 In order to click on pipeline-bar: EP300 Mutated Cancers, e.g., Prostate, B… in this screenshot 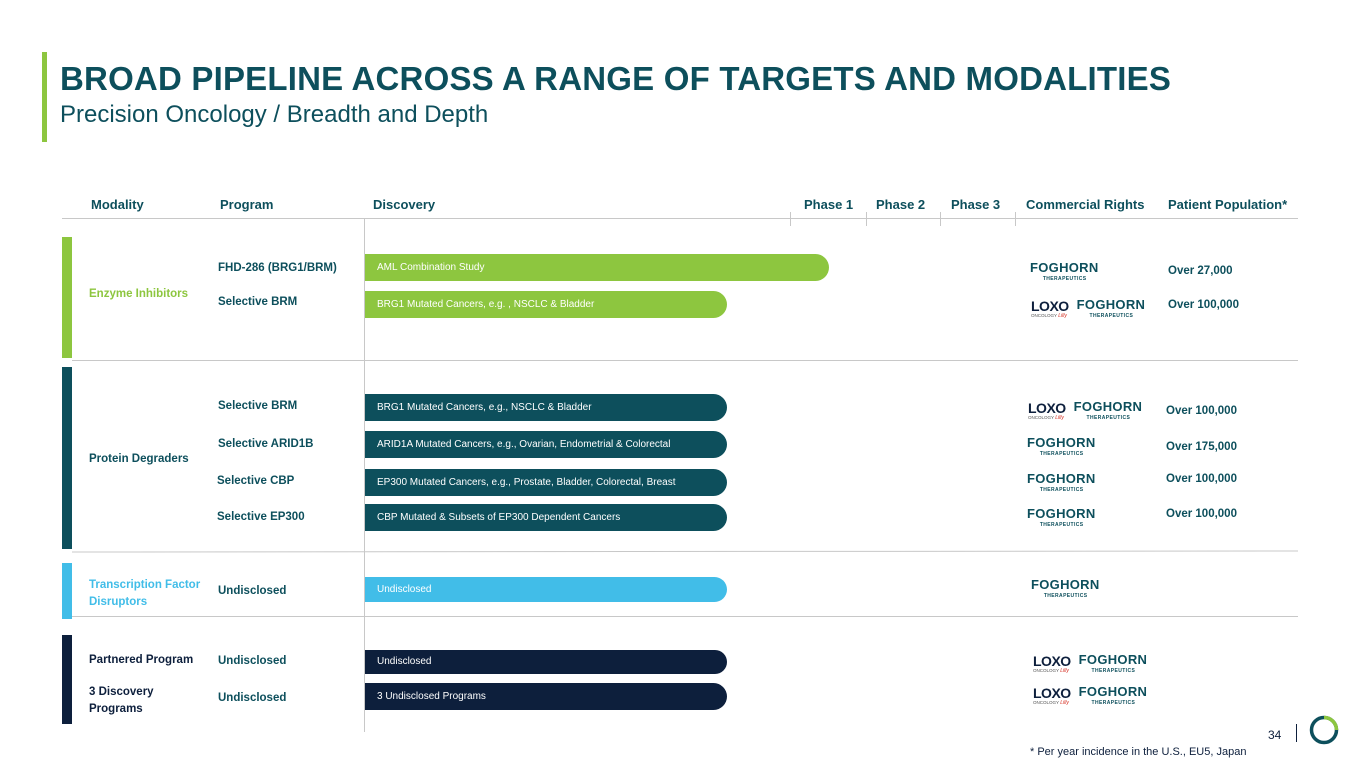, I will do `click(546, 482)`.